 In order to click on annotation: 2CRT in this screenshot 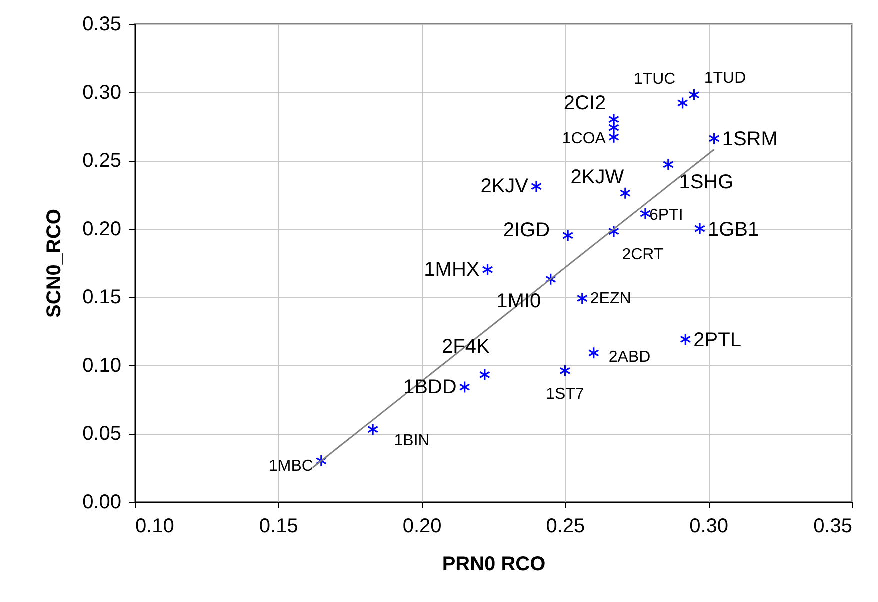, I will do `click(643, 255)`.